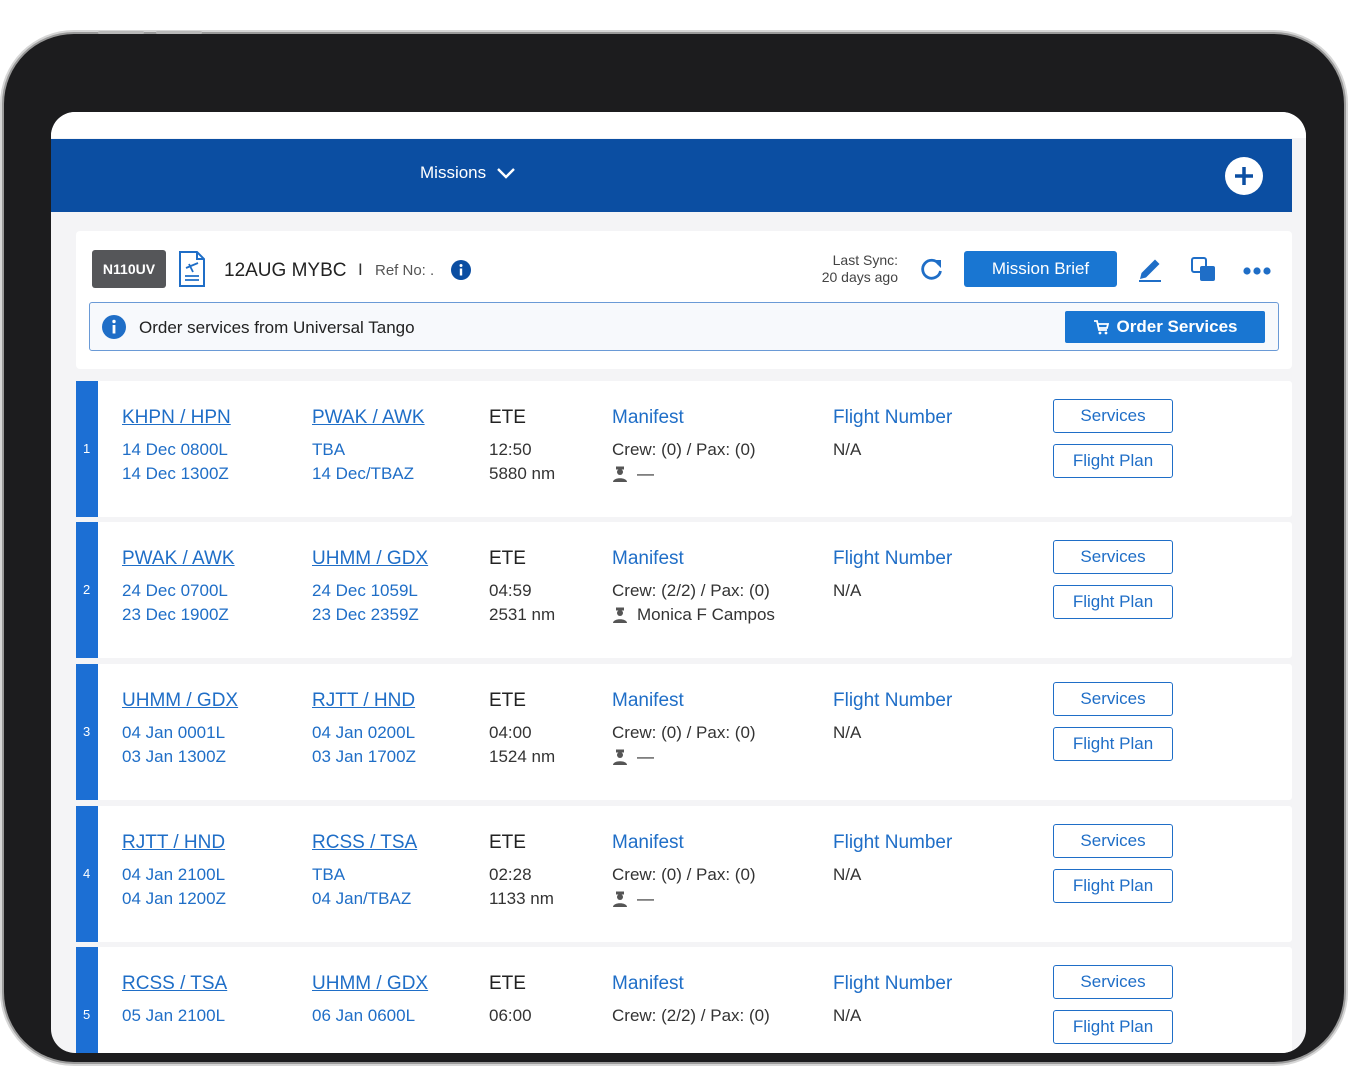  Describe the element at coordinates (360, 269) in the screenshot. I see `header-separator: I` at that location.